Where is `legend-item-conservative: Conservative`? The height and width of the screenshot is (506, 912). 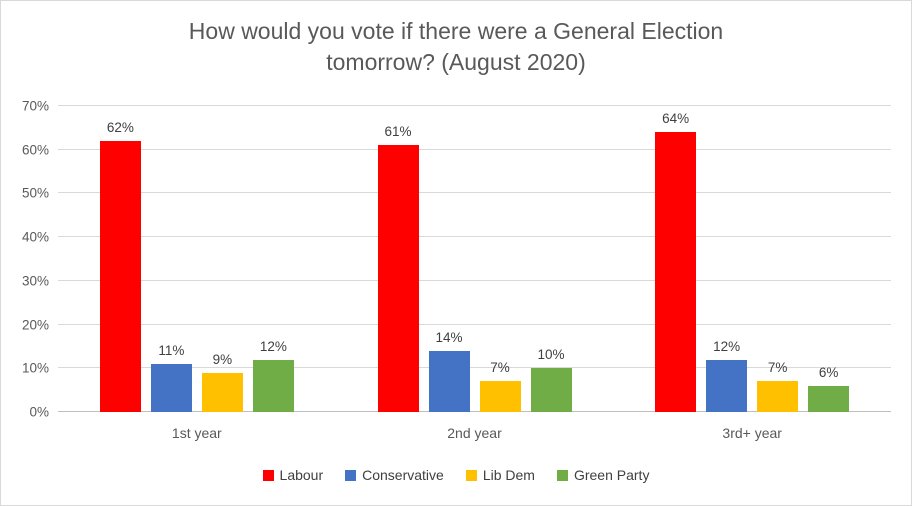 legend-item-conservative: Conservative is located at coordinates (394, 475).